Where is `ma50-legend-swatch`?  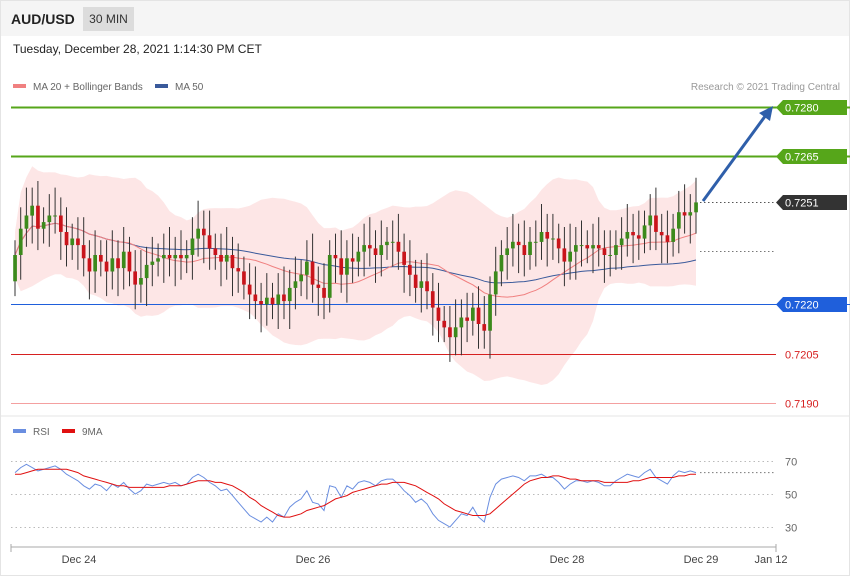 ma50-legend-swatch is located at coordinates (161, 86).